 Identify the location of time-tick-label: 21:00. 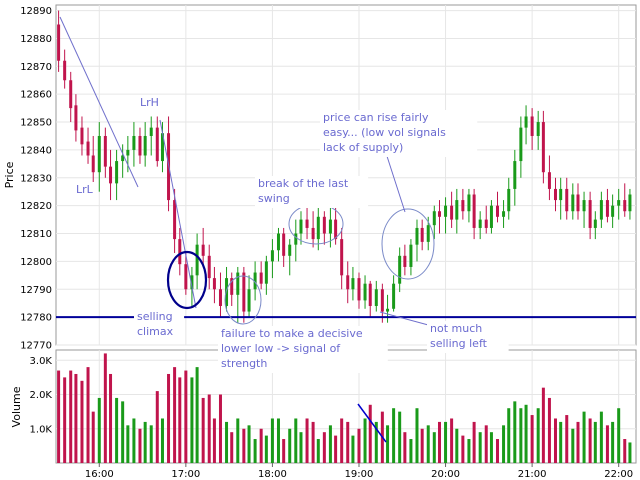
(532, 474).